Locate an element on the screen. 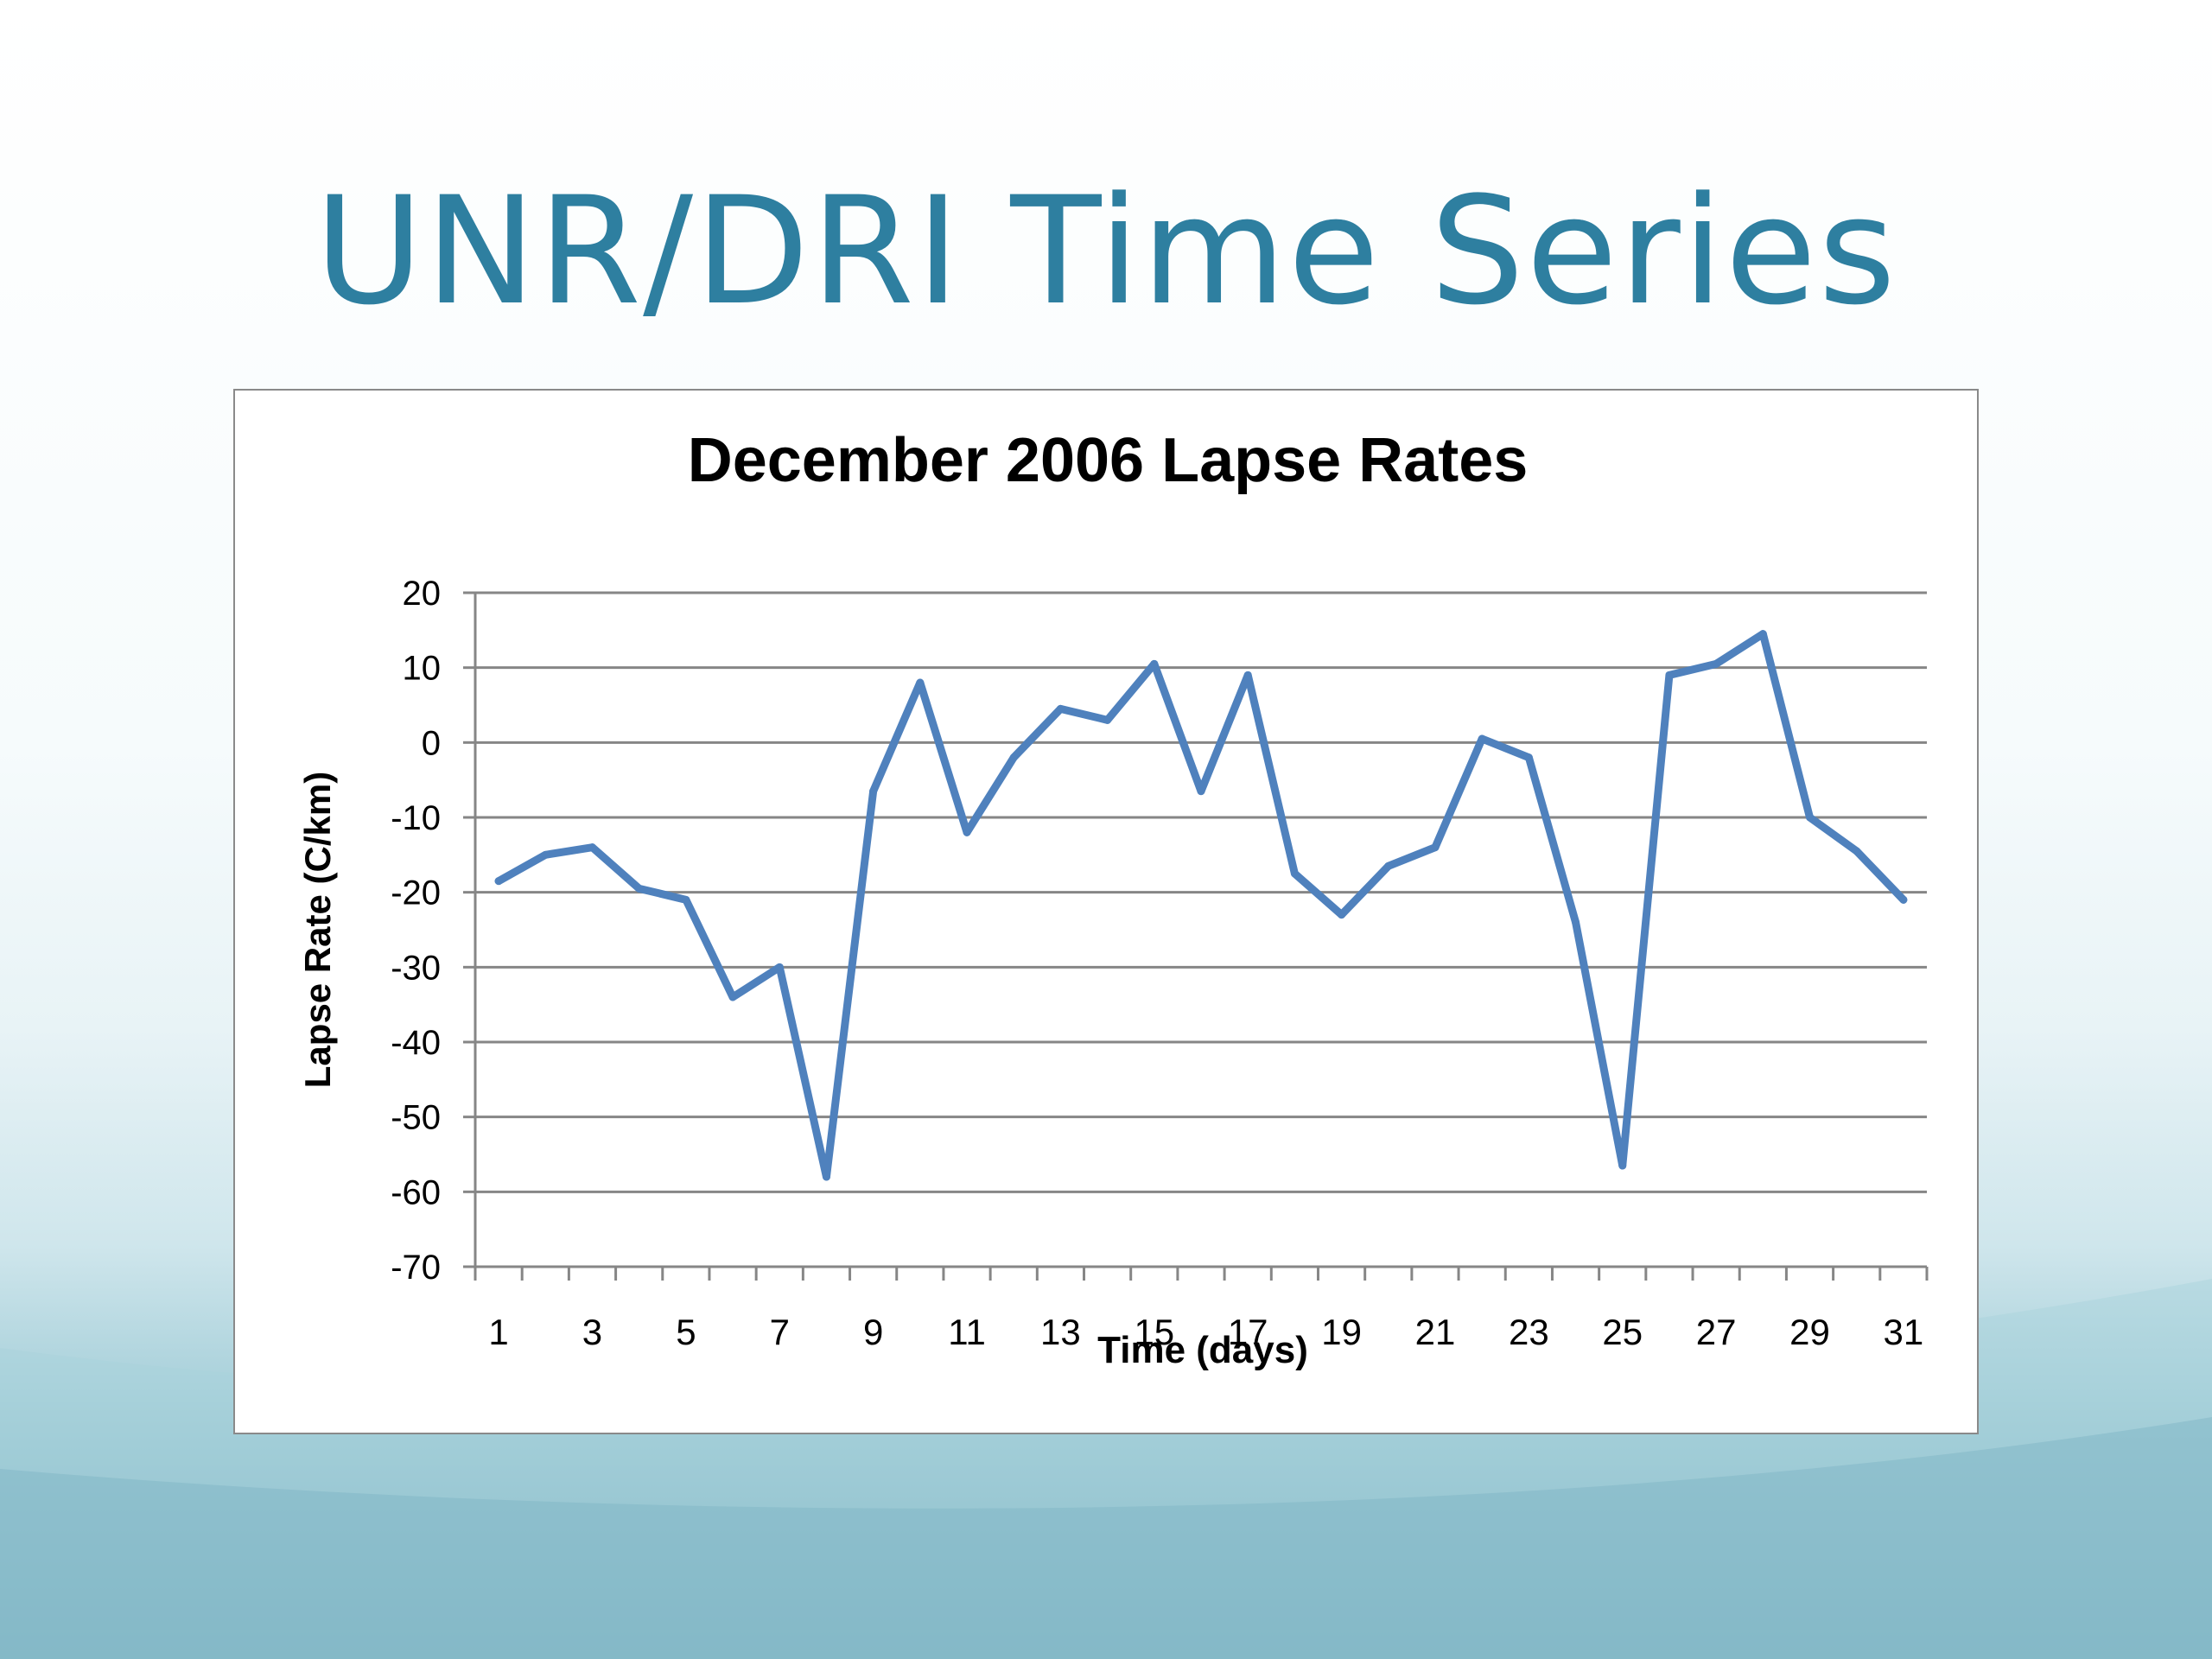  x-tick-label: 19 is located at coordinates (1341, 1332).